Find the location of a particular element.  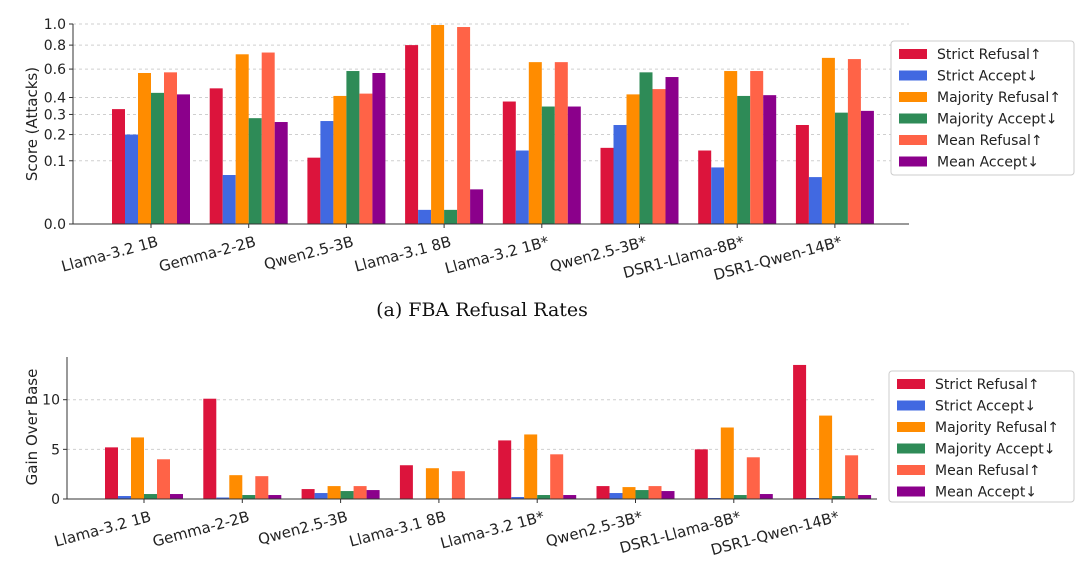

x-tick-label: Llama-3.1 8B is located at coordinates (402, 253).